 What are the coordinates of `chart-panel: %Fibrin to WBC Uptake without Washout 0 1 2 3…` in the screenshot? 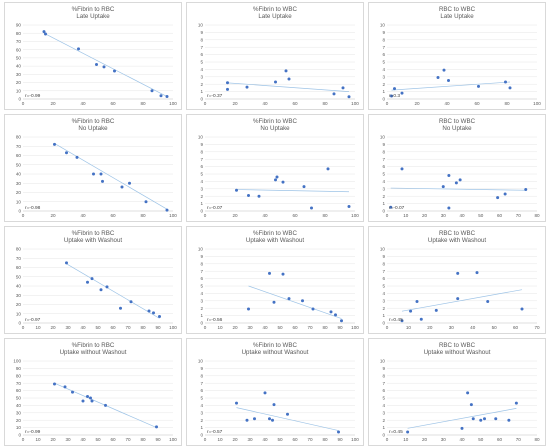 It's located at (275, 392).